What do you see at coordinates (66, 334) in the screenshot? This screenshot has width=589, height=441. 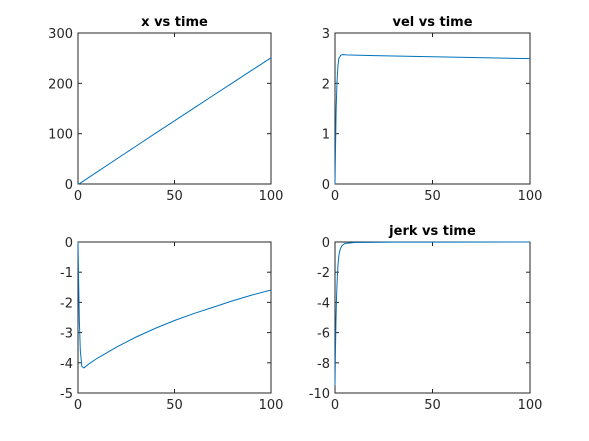 I see `y-tick-label: -3` at bounding box center [66, 334].